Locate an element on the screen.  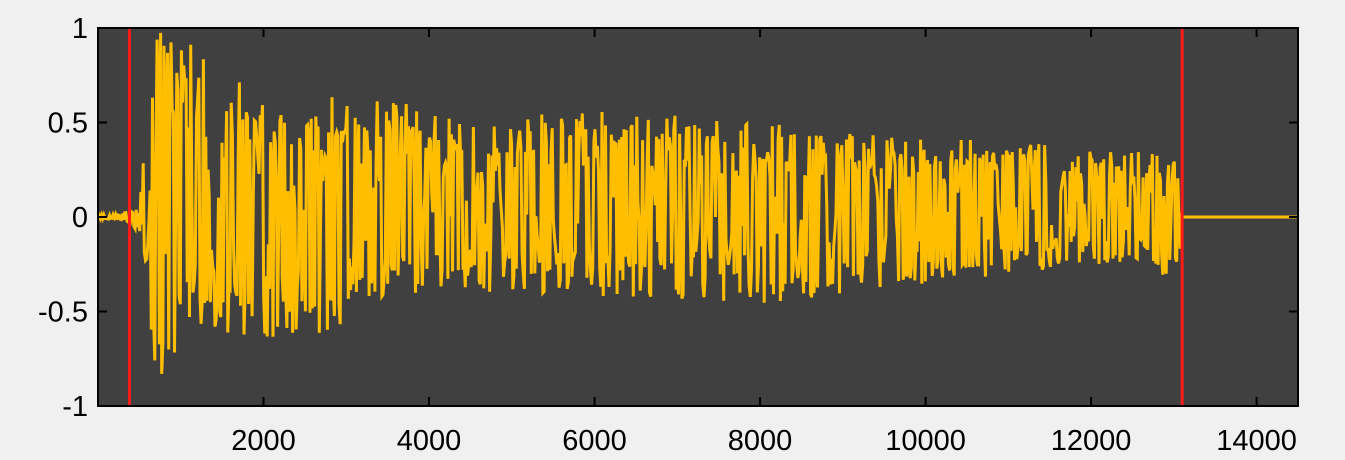
x-tick-label: 4000 is located at coordinates (429, 441).